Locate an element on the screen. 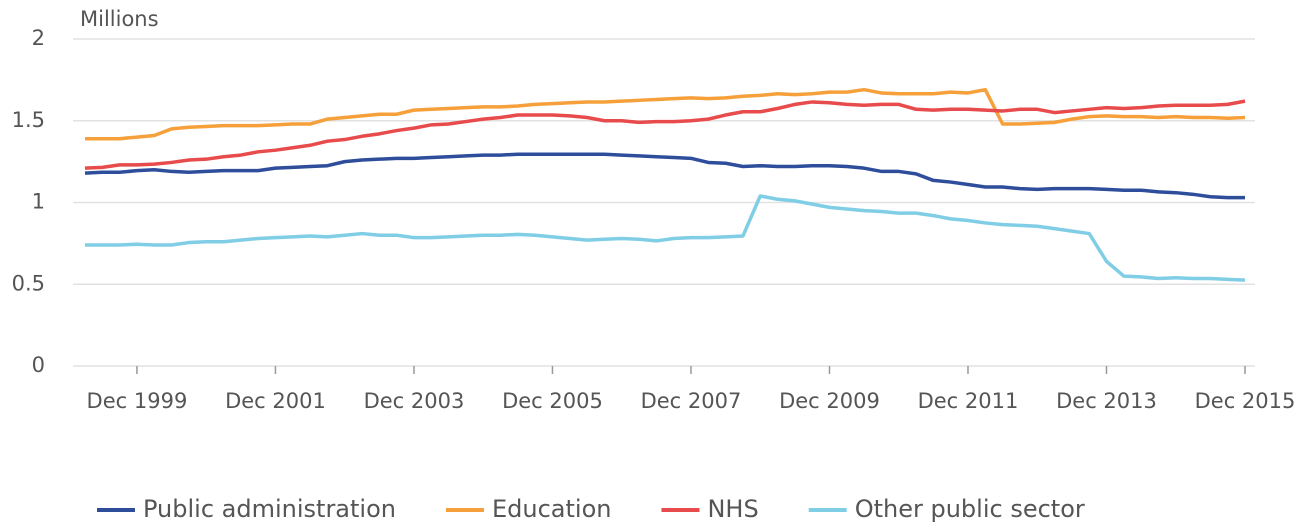  y-tick-label: 0.5 is located at coordinates (28, 283).